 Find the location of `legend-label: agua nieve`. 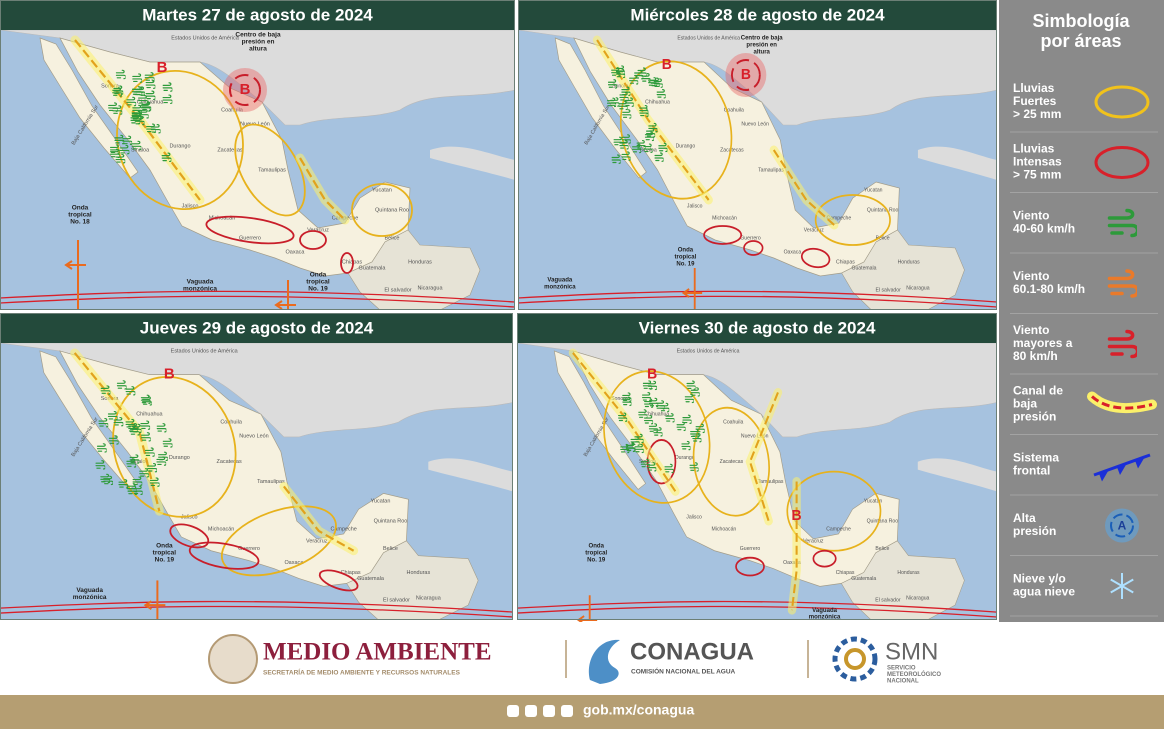

legend-label: agua nieve is located at coordinates (1044, 592).